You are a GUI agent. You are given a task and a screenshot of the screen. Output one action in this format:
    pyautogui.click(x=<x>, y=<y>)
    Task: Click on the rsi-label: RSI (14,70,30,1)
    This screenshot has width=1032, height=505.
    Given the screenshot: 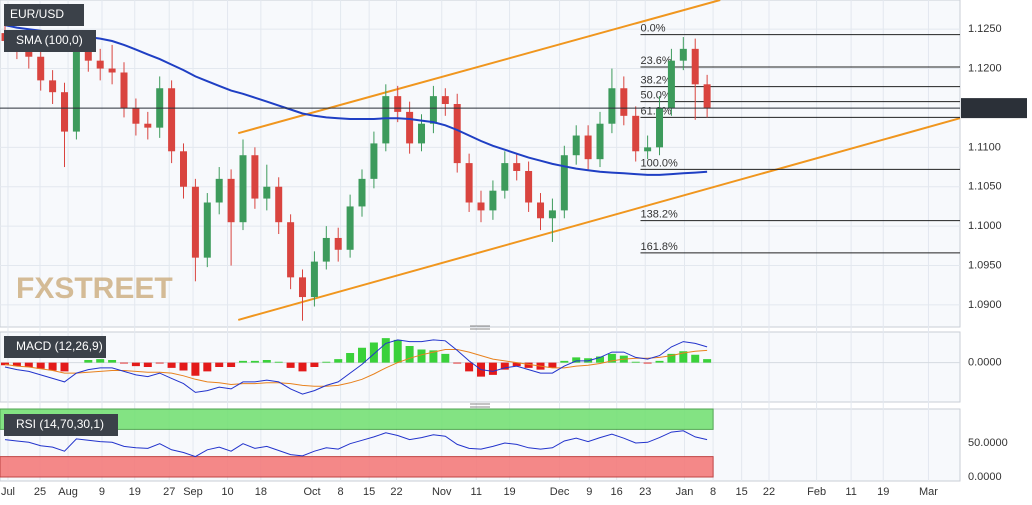 What is the action you would take?
    pyautogui.click(x=60, y=424)
    